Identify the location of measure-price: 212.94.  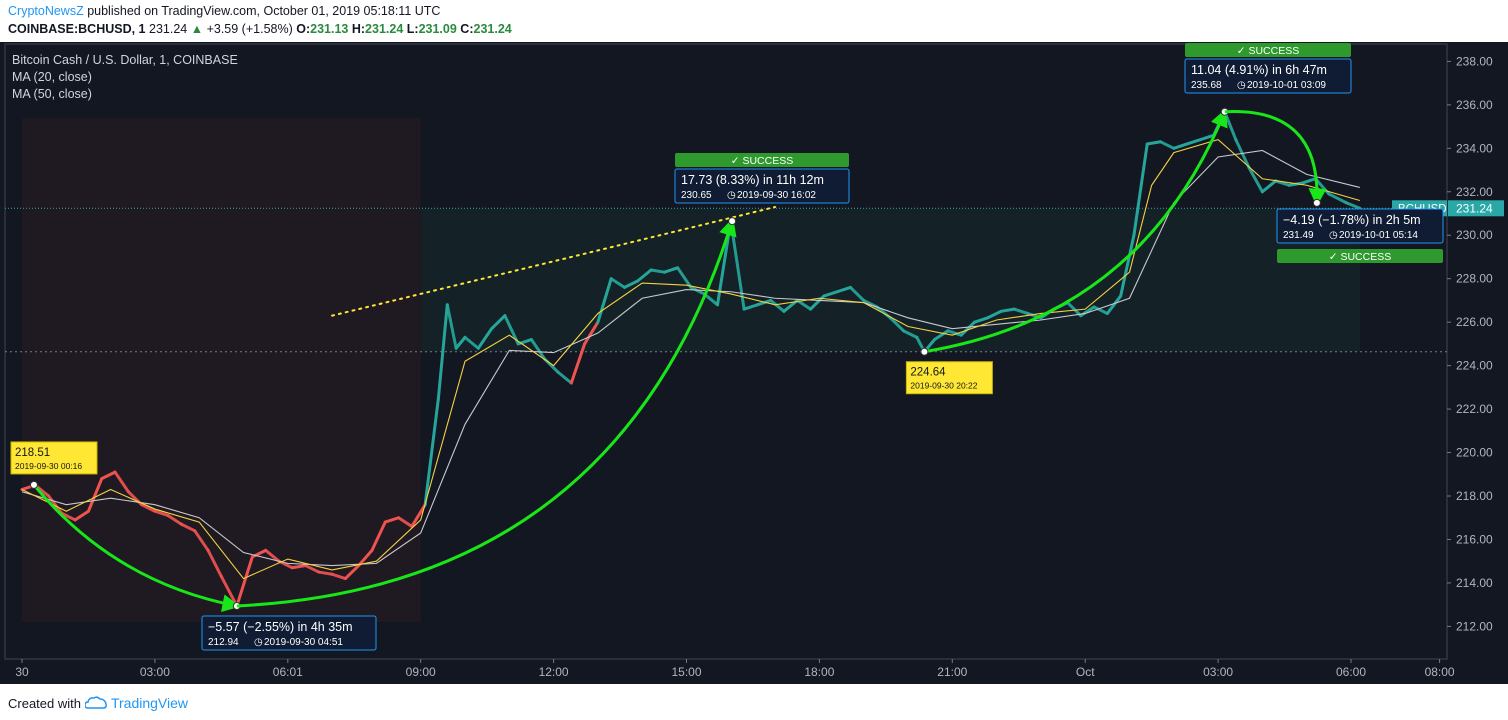
(223, 642).